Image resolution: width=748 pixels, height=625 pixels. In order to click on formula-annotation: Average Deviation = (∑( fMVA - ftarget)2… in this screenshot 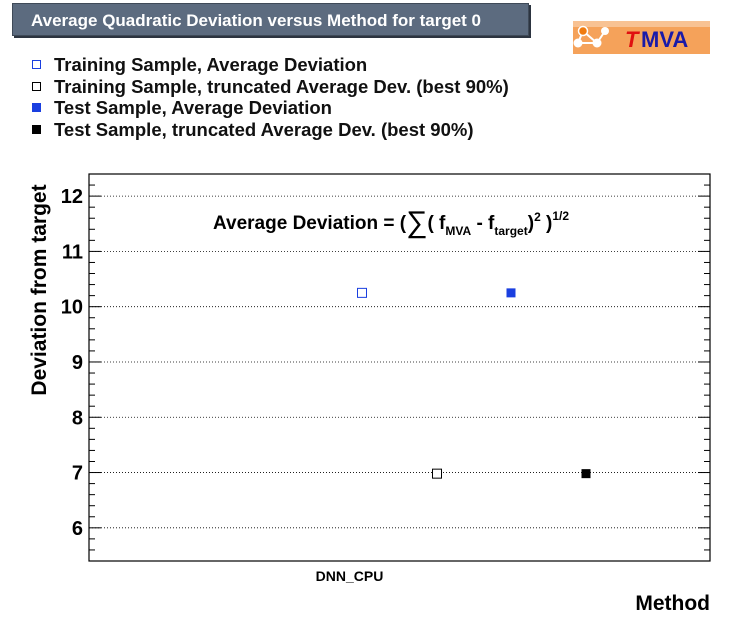, I will do `click(391, 222)`.